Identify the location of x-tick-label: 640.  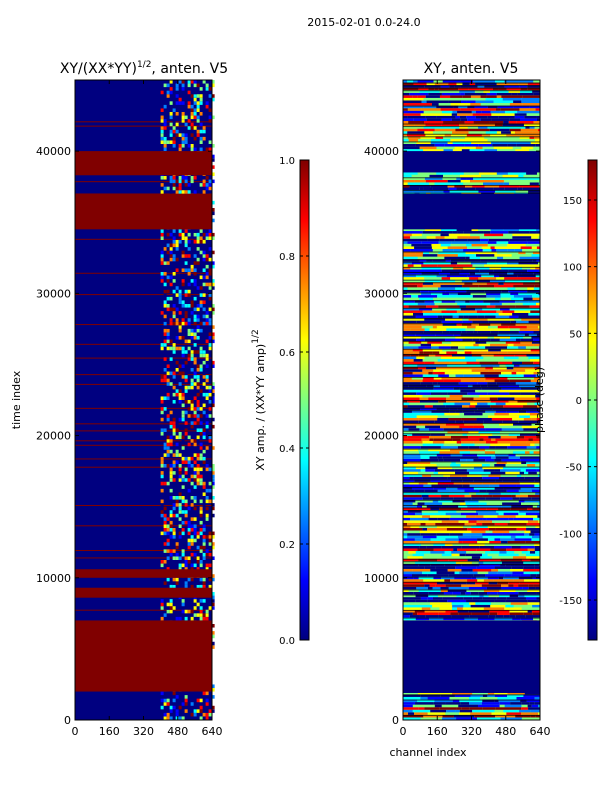
(212, 731).